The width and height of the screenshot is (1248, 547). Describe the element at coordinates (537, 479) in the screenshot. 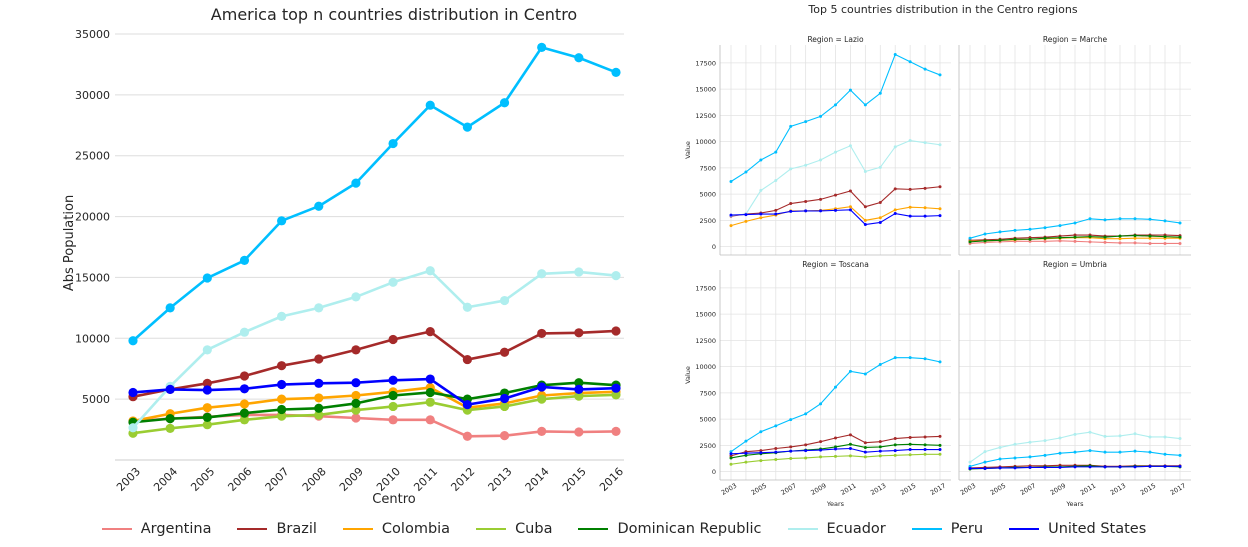

I see `x-tick-label: 2014` at that location.